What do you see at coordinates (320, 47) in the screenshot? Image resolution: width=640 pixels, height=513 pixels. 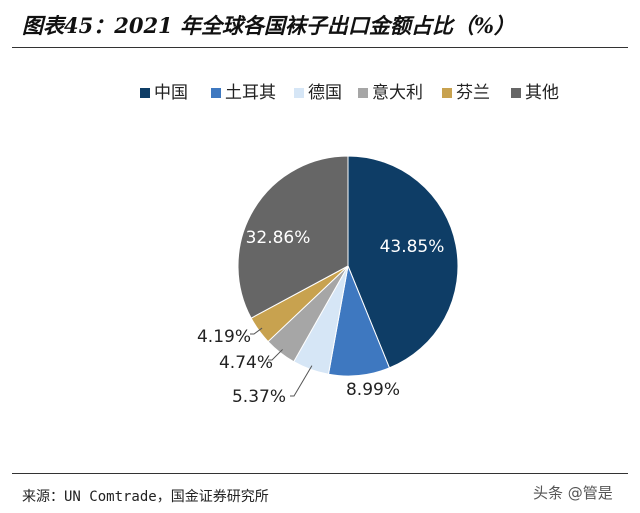 I see `title-divider` at bounding box center [320, 47].